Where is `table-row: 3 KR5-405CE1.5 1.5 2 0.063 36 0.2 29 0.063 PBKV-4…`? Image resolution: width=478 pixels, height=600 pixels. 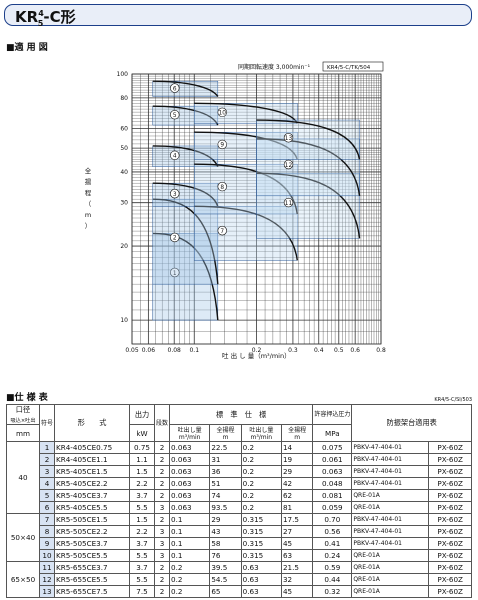
table-row: 3 KR5-405CE1.5 1.5 2 0.063 36 0.2 29 0.063 PBKV-4… is located at coordinates (239, 471).